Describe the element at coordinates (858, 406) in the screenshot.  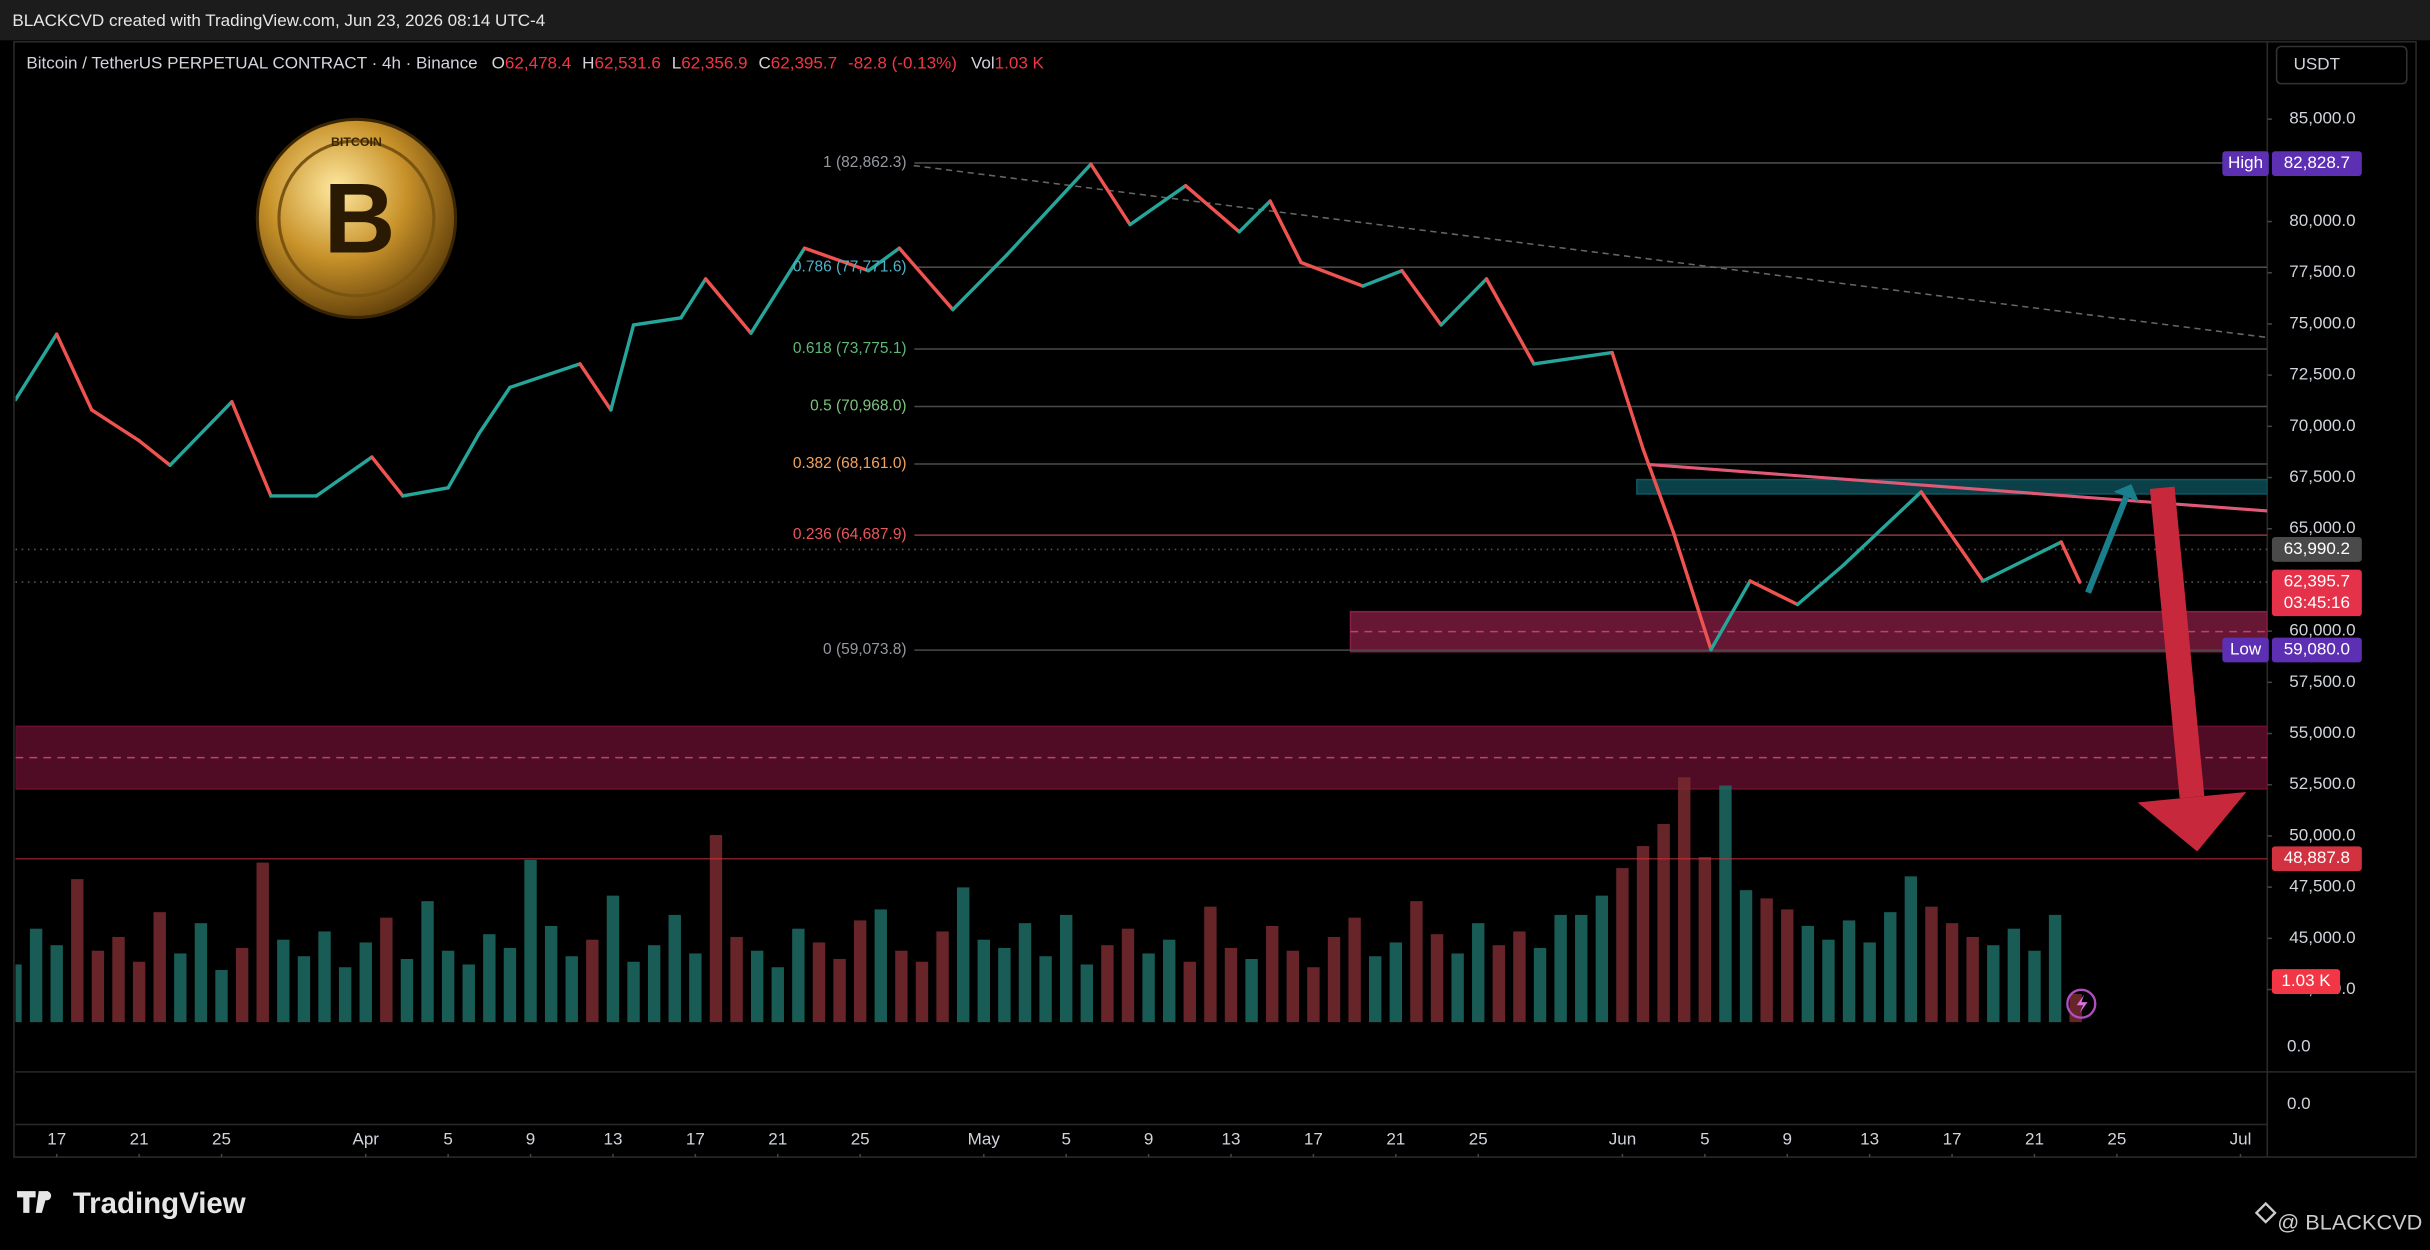
I see `fib-label: 0.5 (70,968.0)` at that location.